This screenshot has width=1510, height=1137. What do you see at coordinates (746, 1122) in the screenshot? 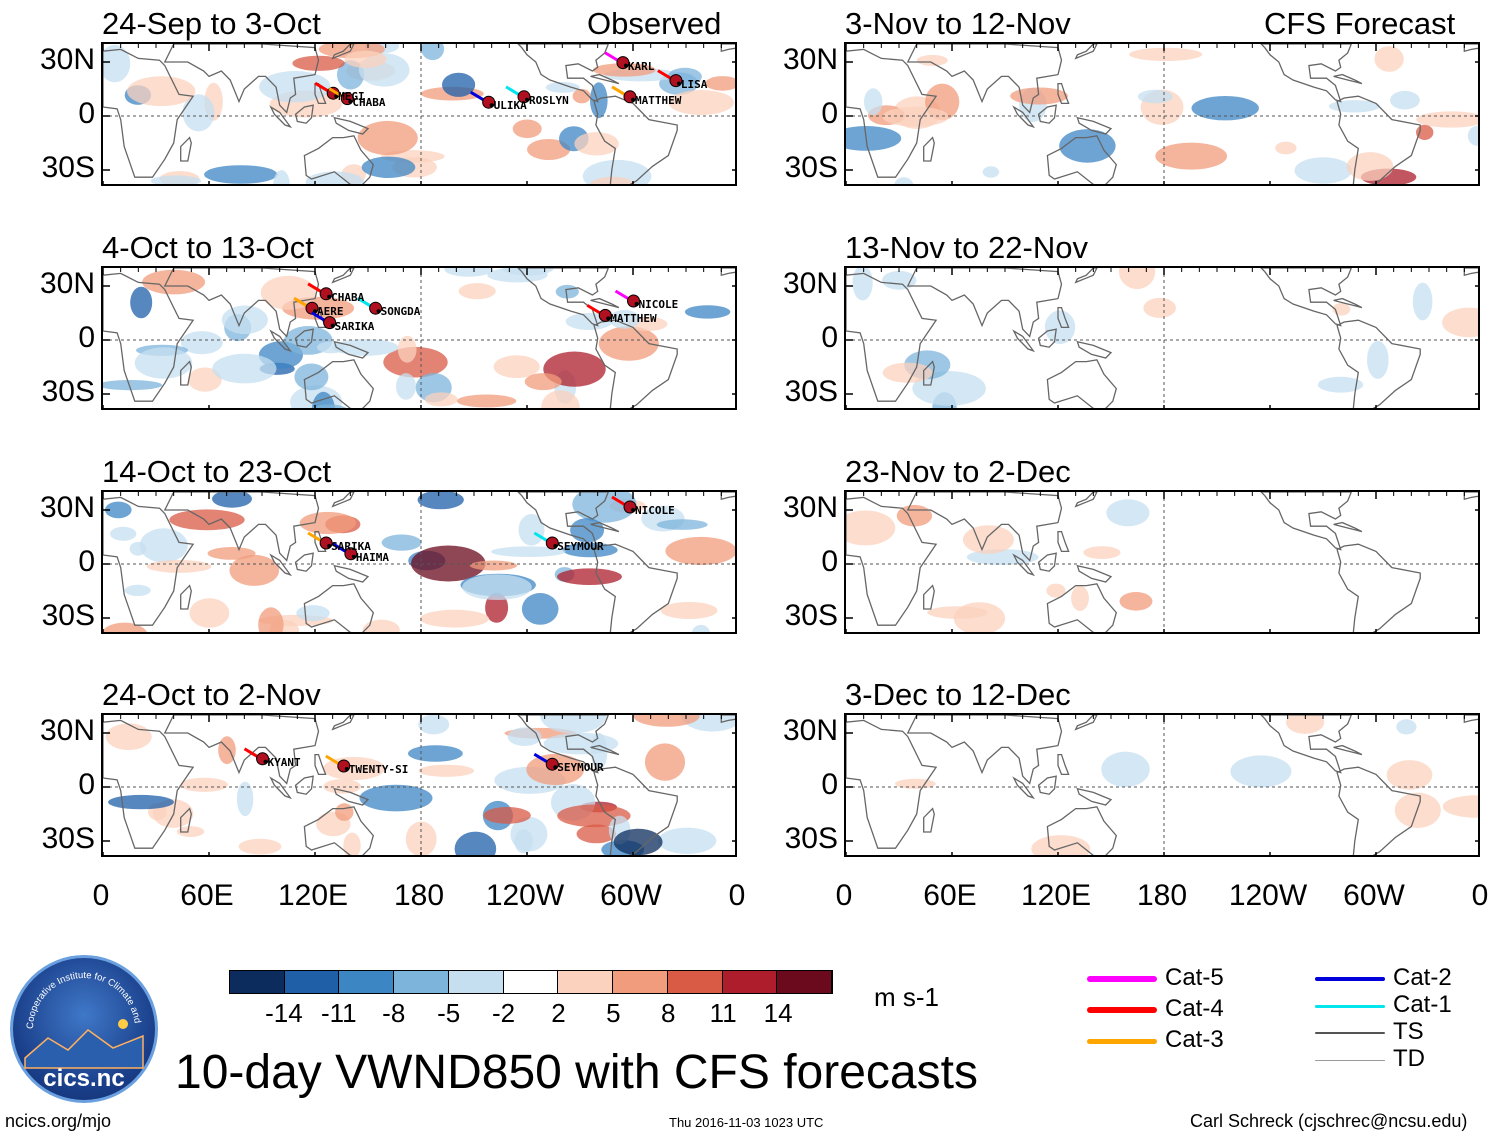
I see `footer-timestamp: Thu 2016-11-03 1023 UTC` at bounding box center [746, 1122].